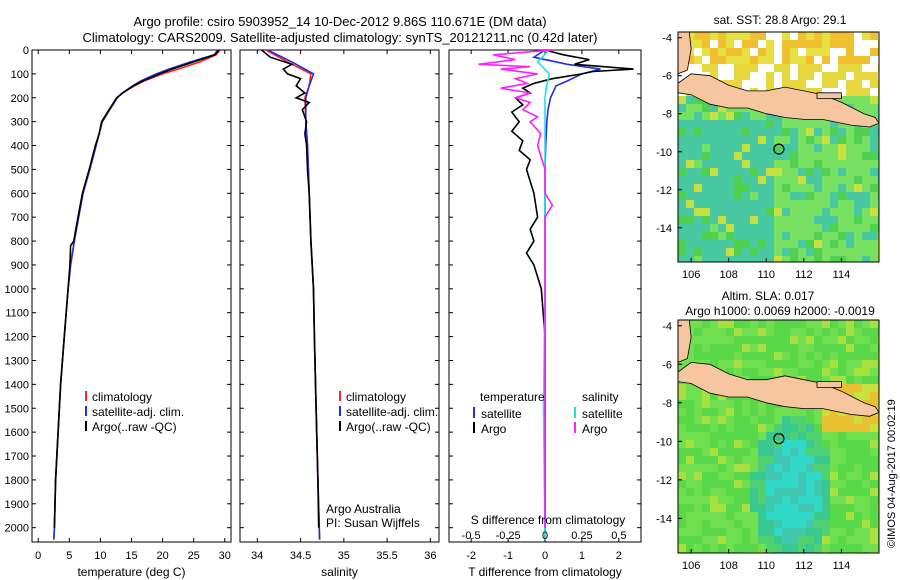 Image resolution: width=900 pixels, height=580 pixels. I want to click on map-cells, so click(778, 436).